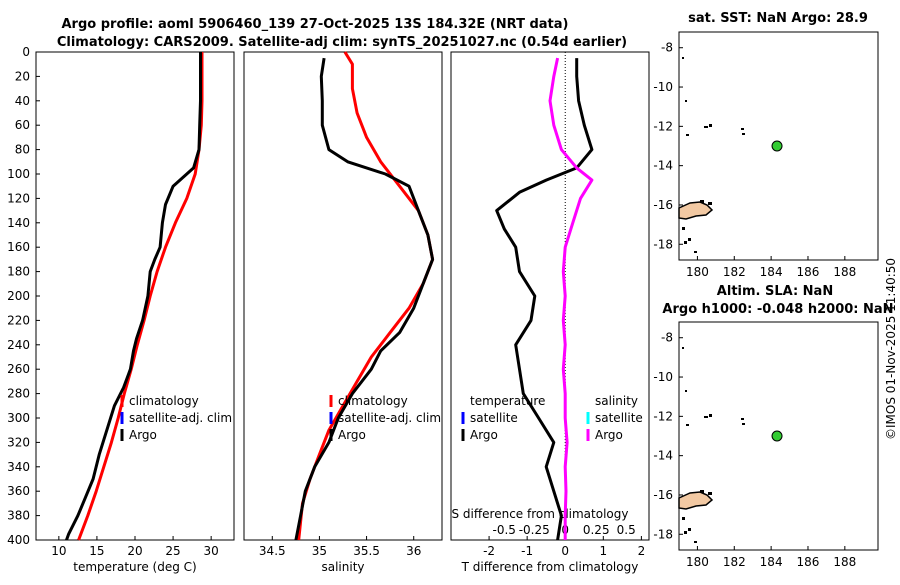  What do you see at coordinates (18, 394) in the screenshot?
I see `depth-tick-label: 280` at bounding box center [18, 394].